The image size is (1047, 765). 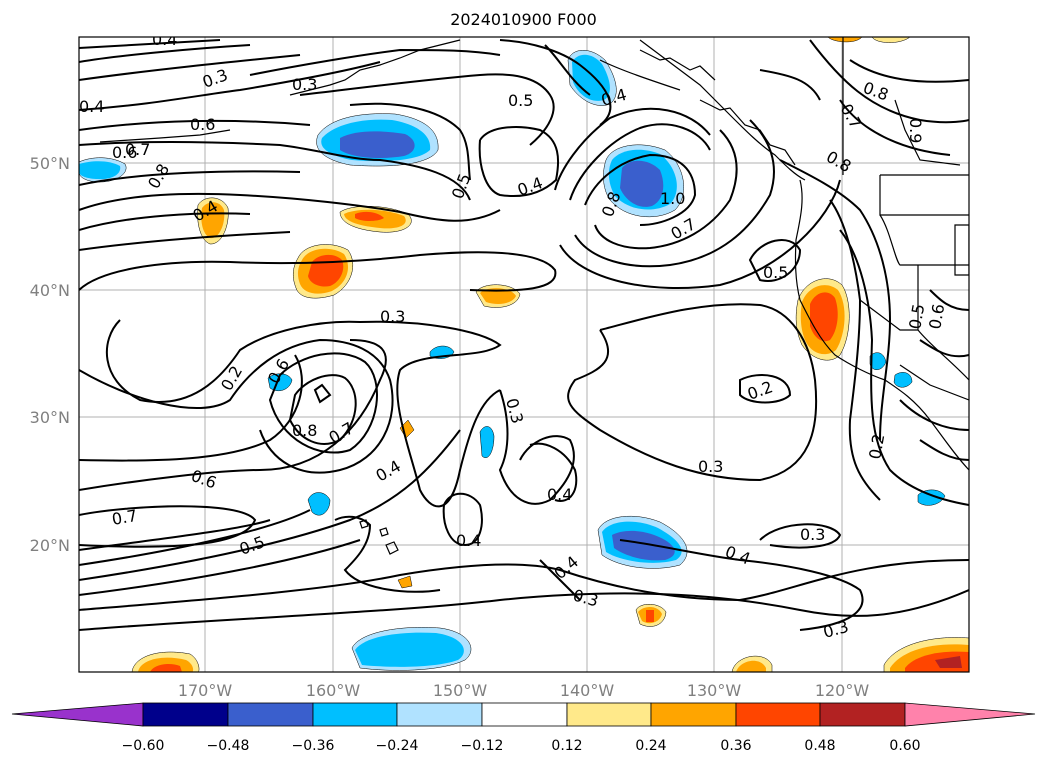 I want to click on map-title: 2024010900 F000, so click(x=523, y=19).